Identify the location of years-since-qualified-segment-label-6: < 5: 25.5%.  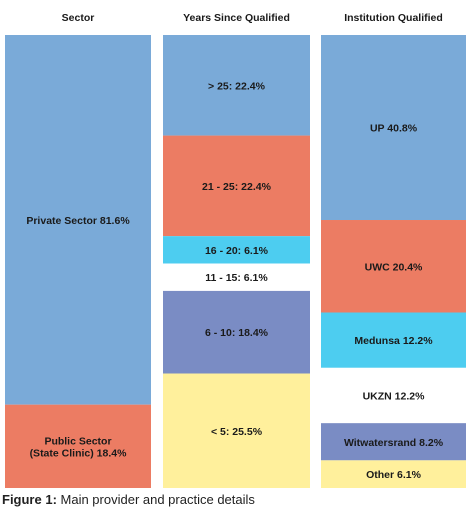
(237, 432).